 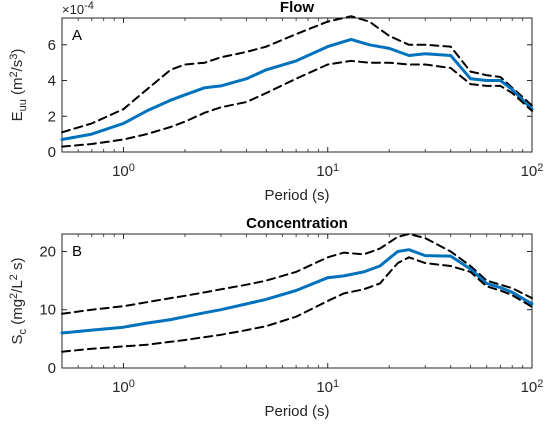 What do you see at coordinates (52, 152) in the screenshot?
I see `flow-y-tick-label: 0` at bounding box center [52, 152].